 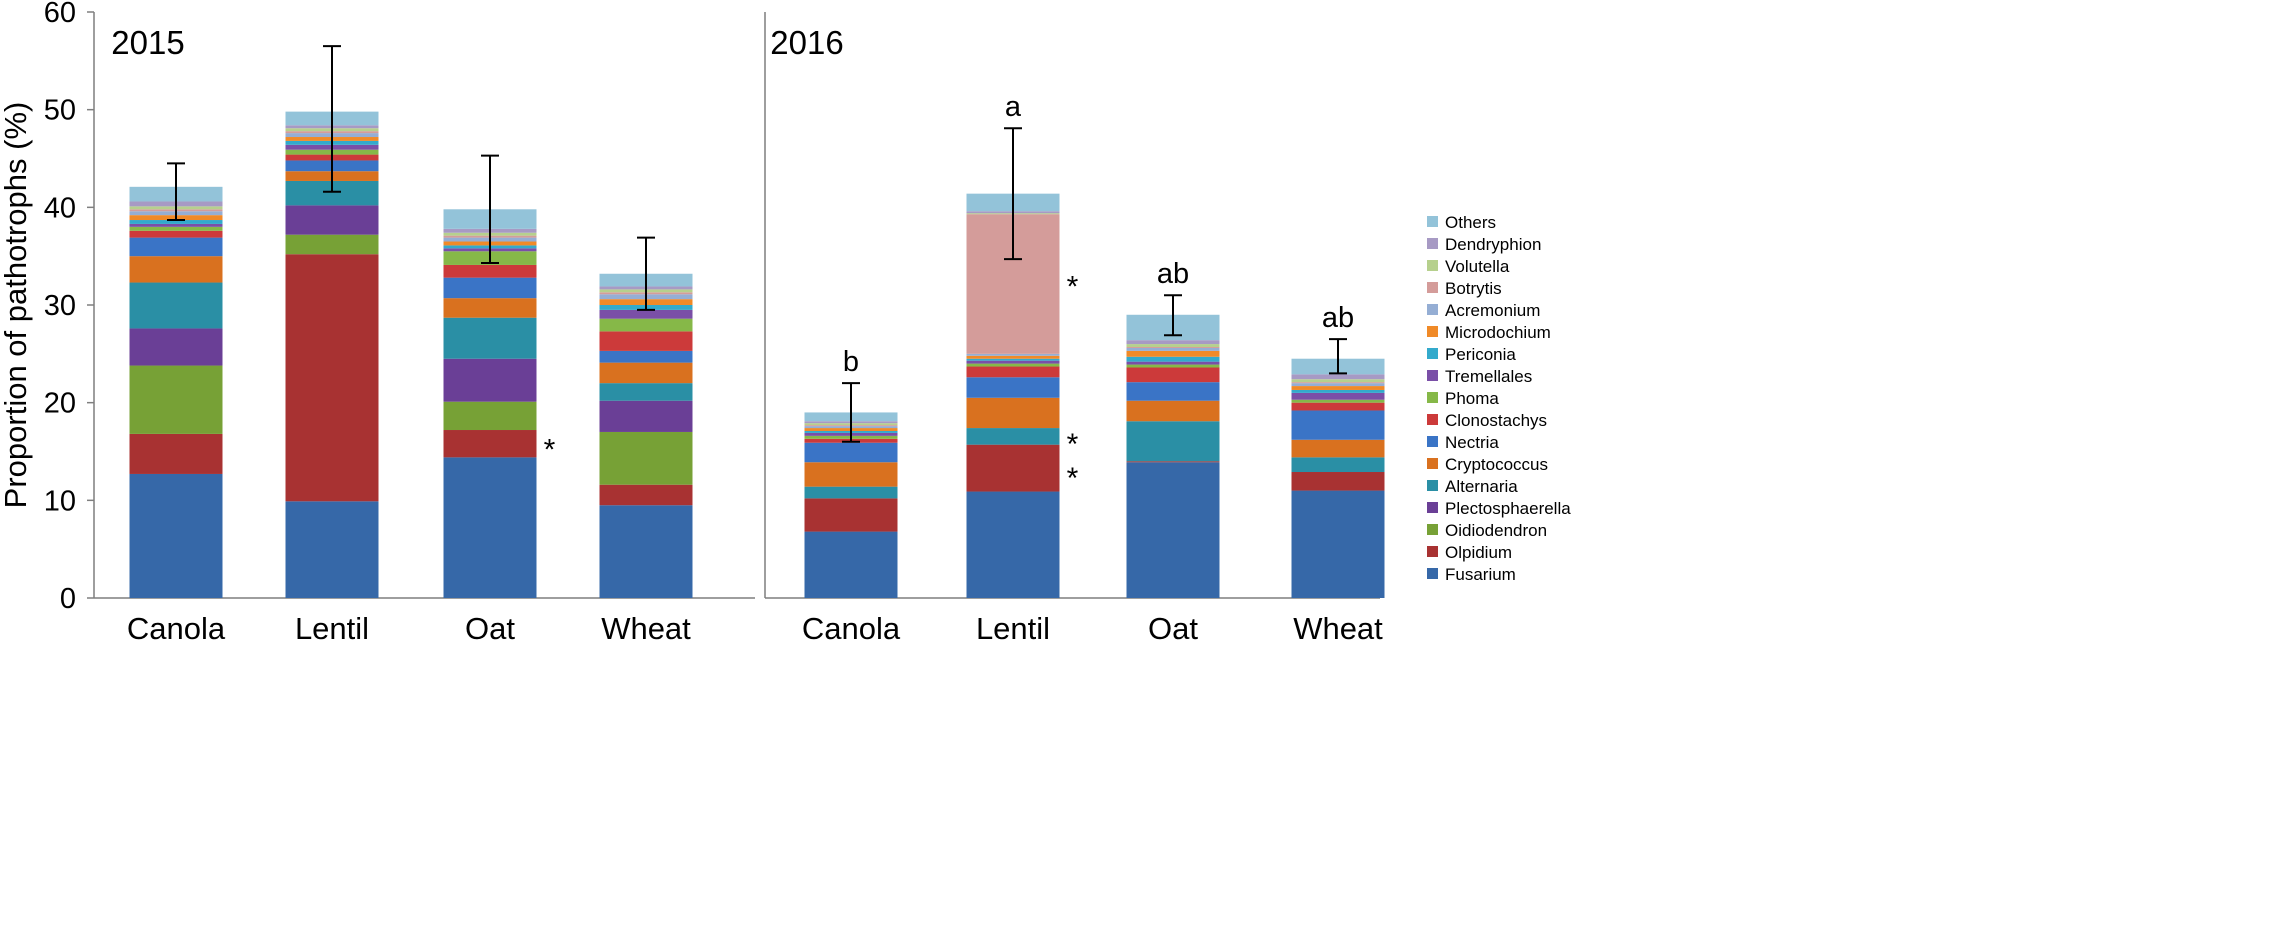 What do you see at coordinates (1338, 481) in the screenshot?
I see `bar-segment-2016-wheat-olpidium` at bounding box center [1338, 481].